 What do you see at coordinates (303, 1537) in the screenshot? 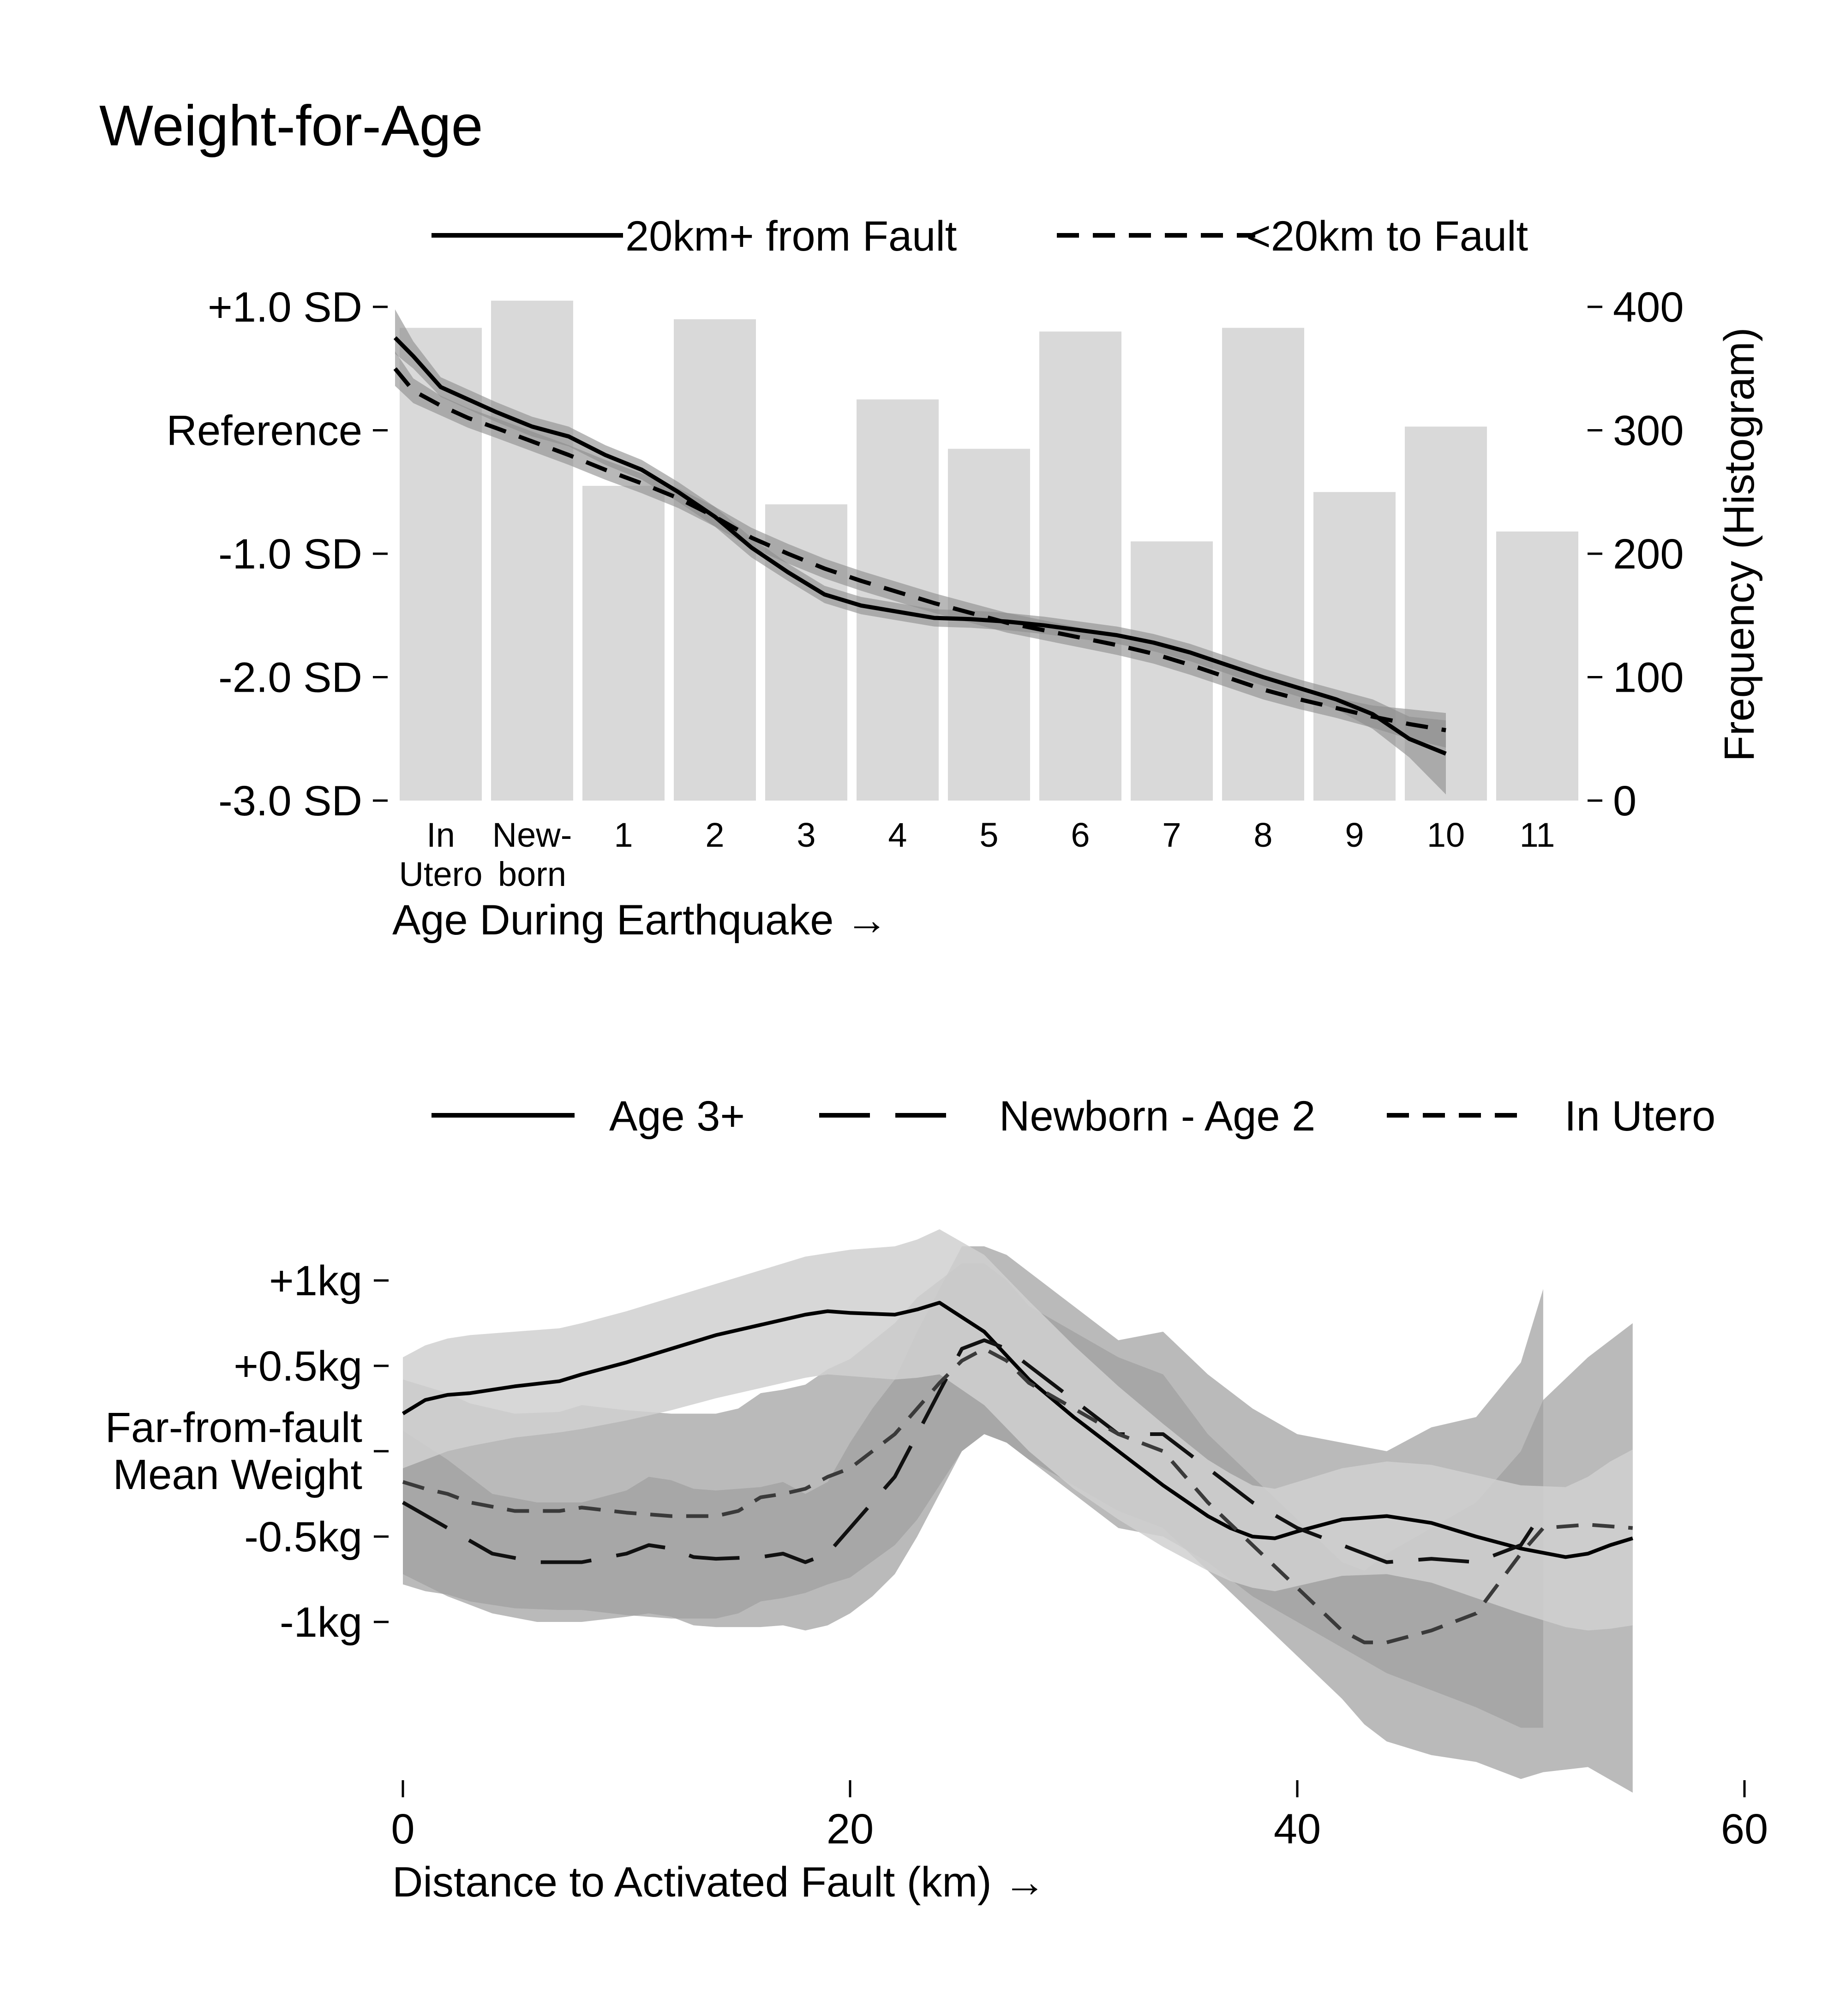
I see `y-tick-label: -0.5kg` at bounding box center [303, 1537].